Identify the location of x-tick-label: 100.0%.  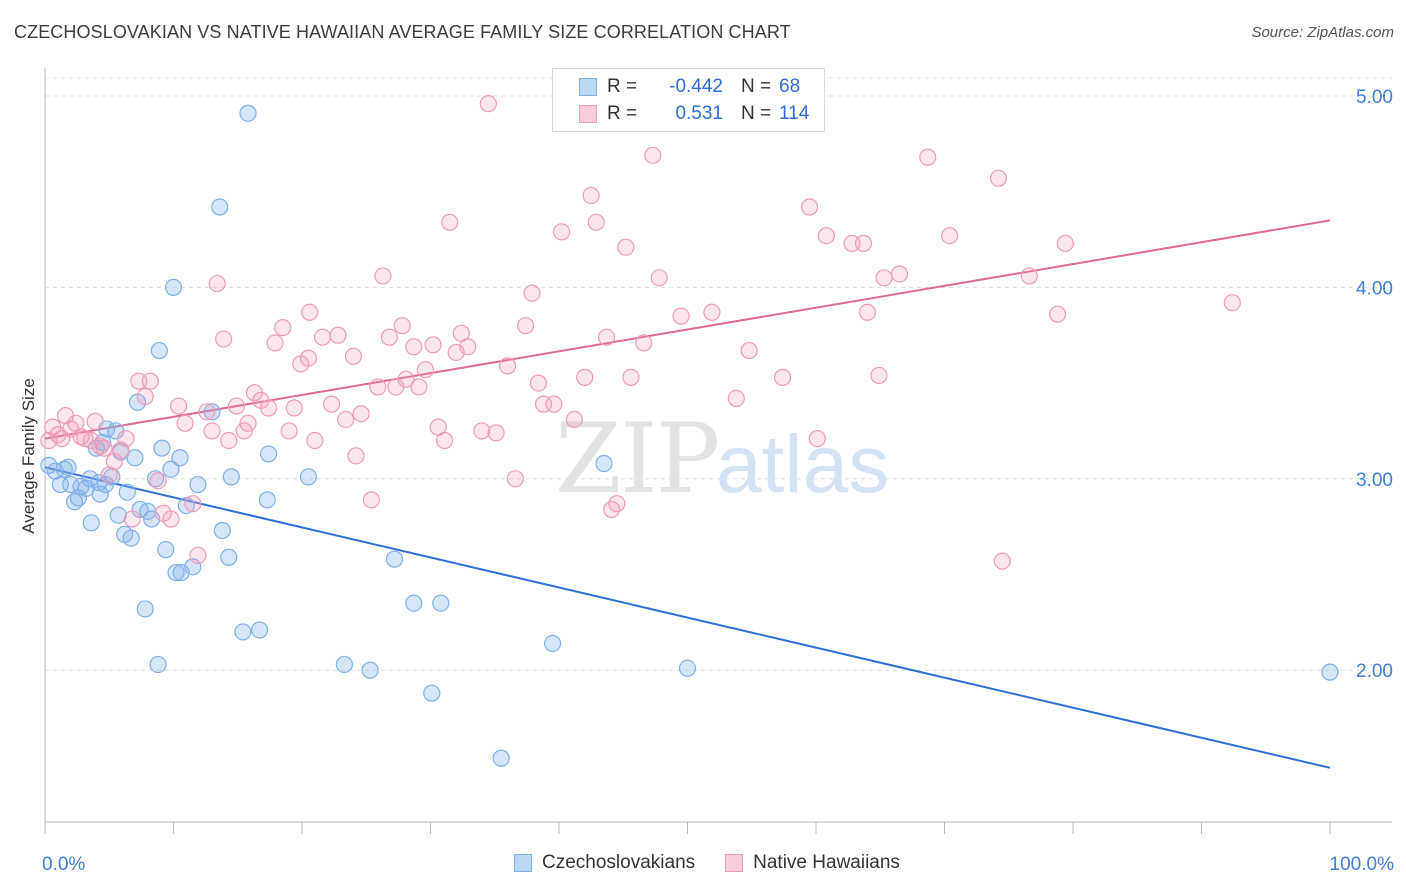
(1362, 864).